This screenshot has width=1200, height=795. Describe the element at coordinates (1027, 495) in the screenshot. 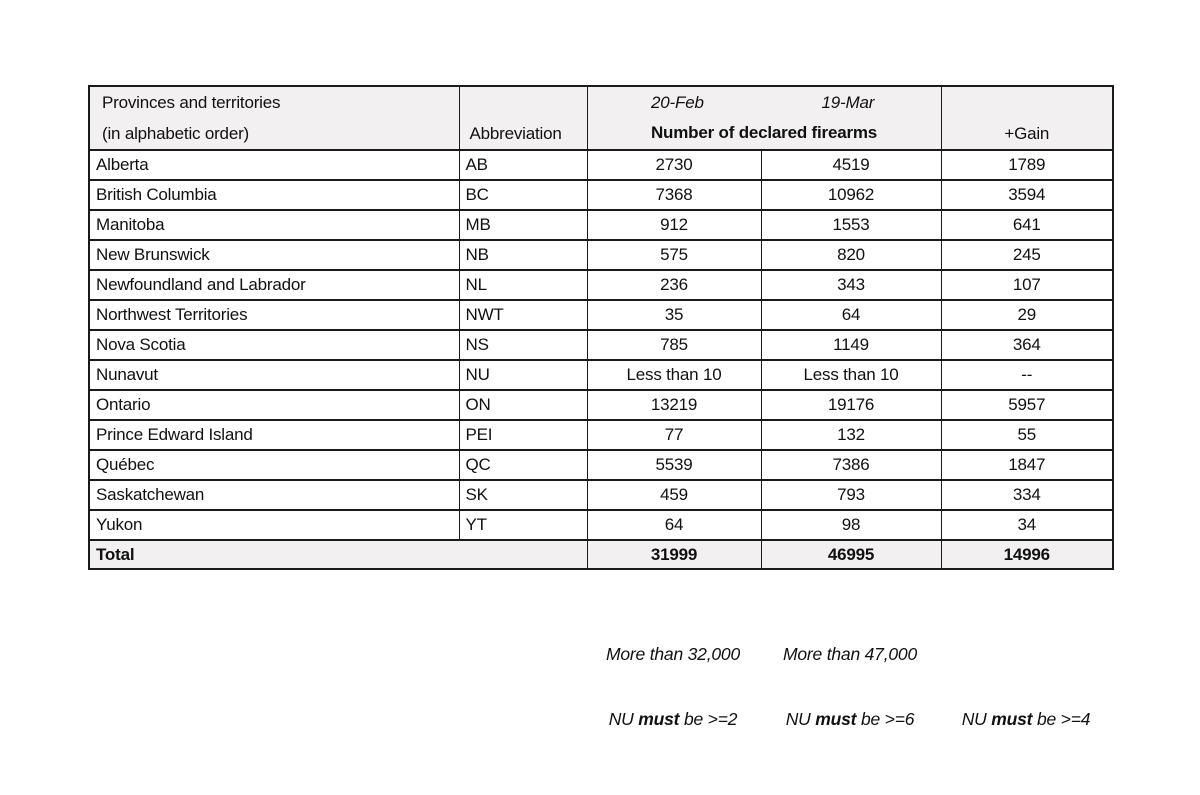

I see `cell-gain: 334` at that location.